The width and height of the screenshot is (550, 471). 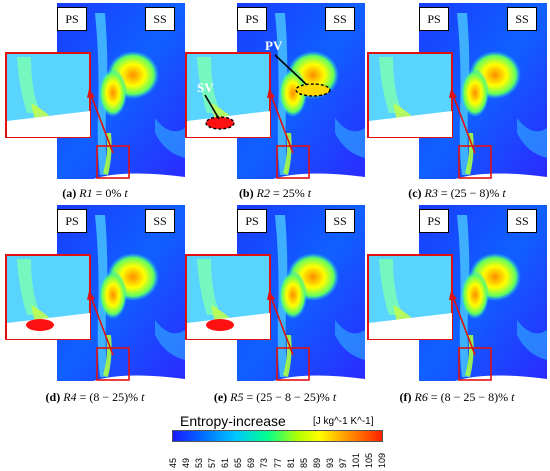 I want to click on colorbar-tick-label: 45, so click(x=173, y=462).